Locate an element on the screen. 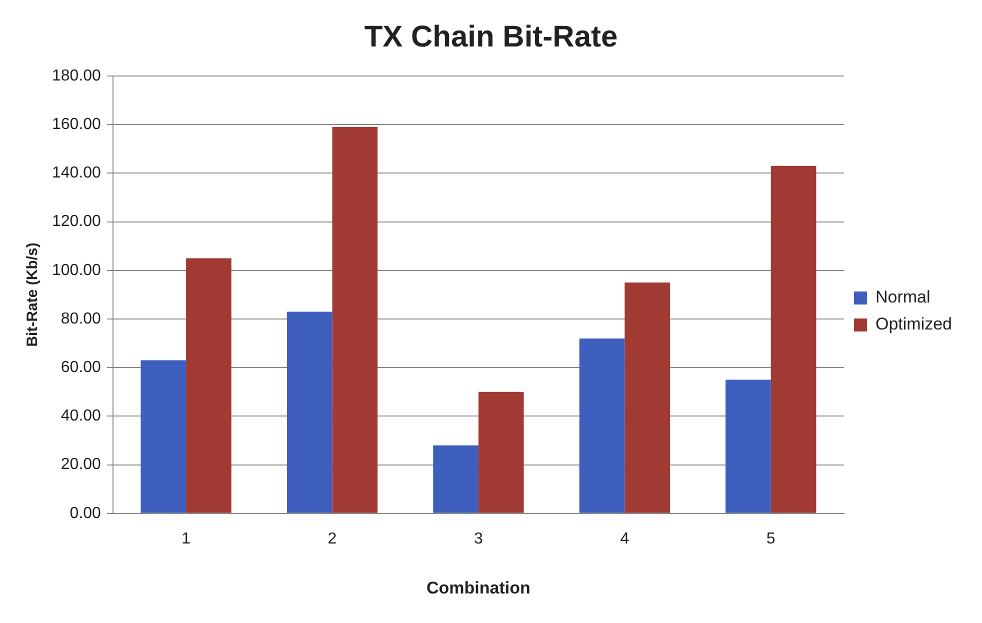 This screenshot has width=982, height=623. y-axis-title: Bit-Rate (Kb/s) is located at coordinates (33, 294).